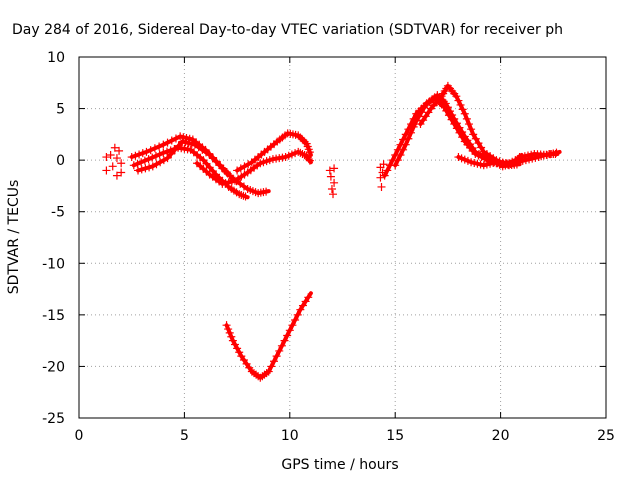 Image resolution: width=640 pixels, height=480 pixels. What do you see at coordinates (60, 110) in the screenshot?
I see `y-tick-label: 5` at bounding box center [60, 110].